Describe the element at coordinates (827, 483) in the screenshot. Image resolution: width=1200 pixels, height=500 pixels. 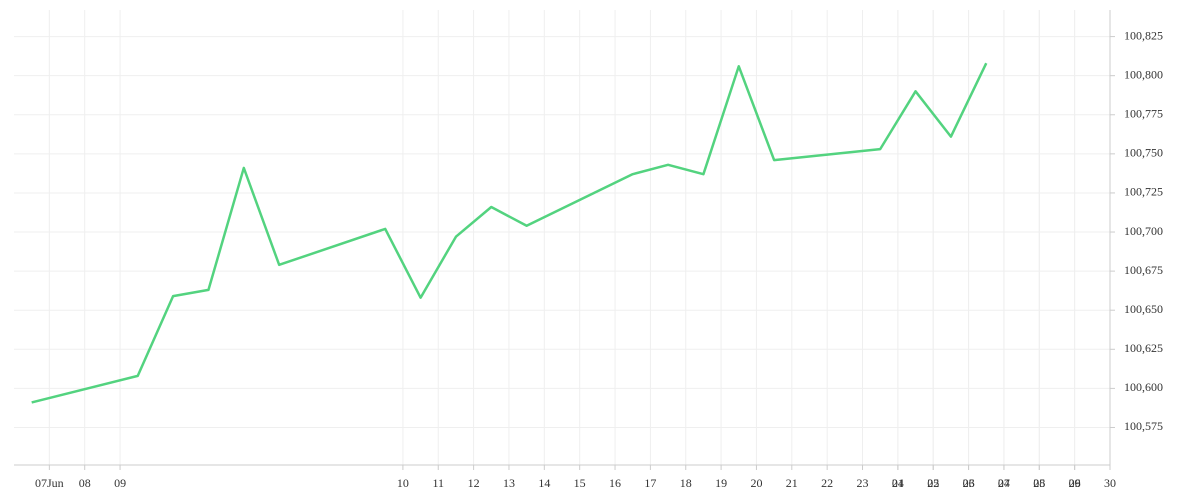
I see `x-tick-label: 22` at that location.